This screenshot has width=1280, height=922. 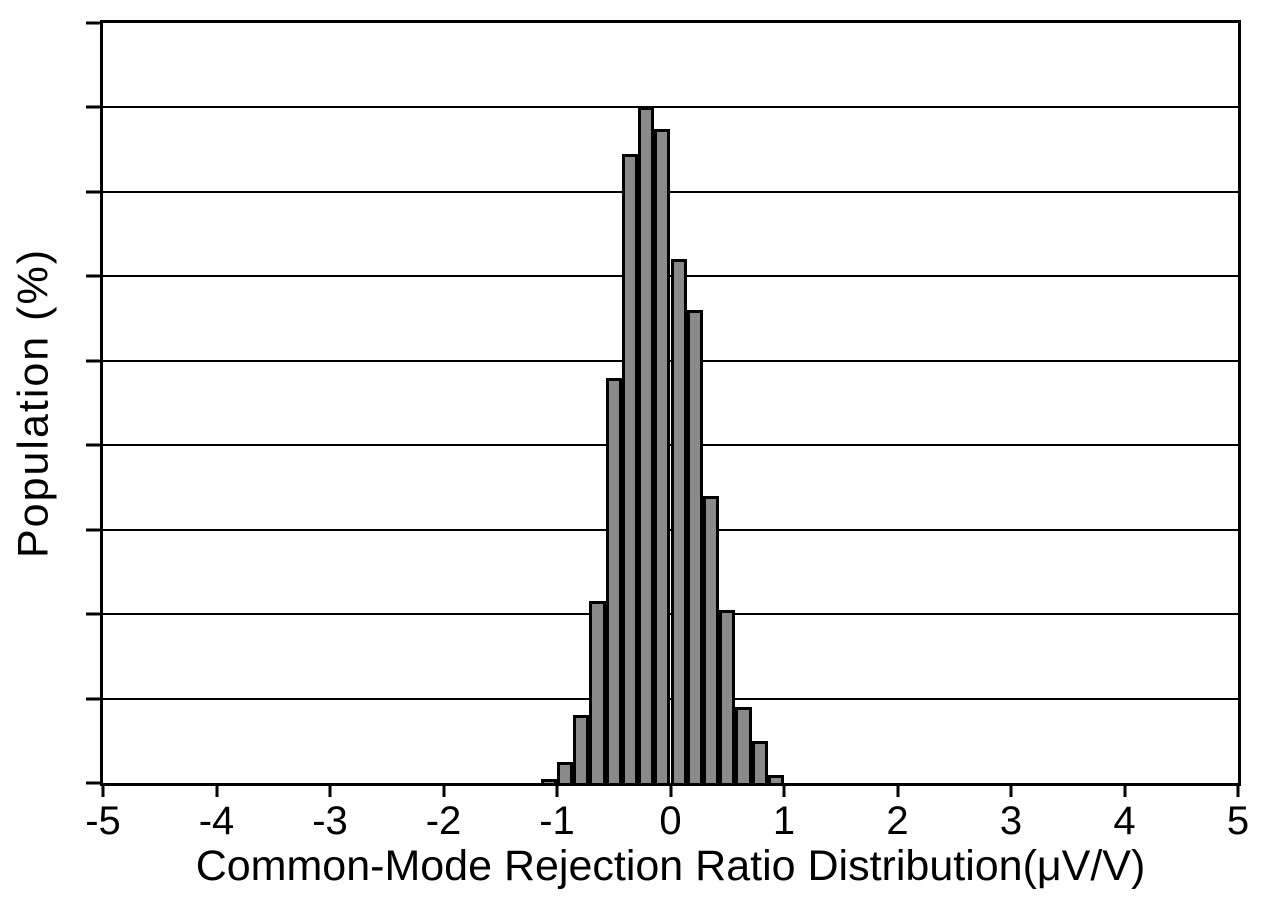 I want to click on x-tick-label: -3, so click(x=330, y=821).